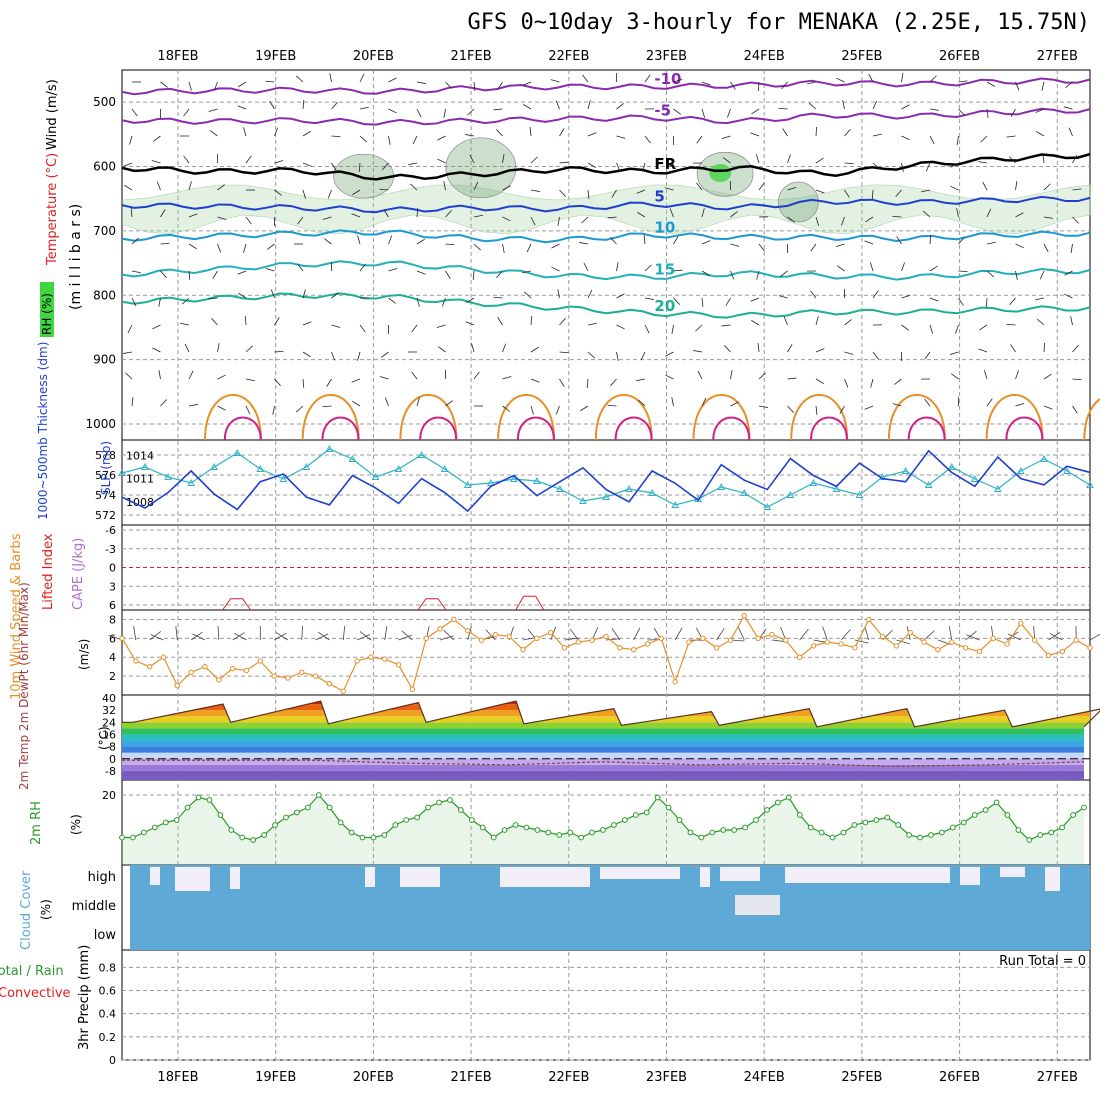 The height and width of the screenshot is (1100, 1100). Describe the element at coordinates (109, 710) in the screenshot. I see `temp-tick: 32` at that location.